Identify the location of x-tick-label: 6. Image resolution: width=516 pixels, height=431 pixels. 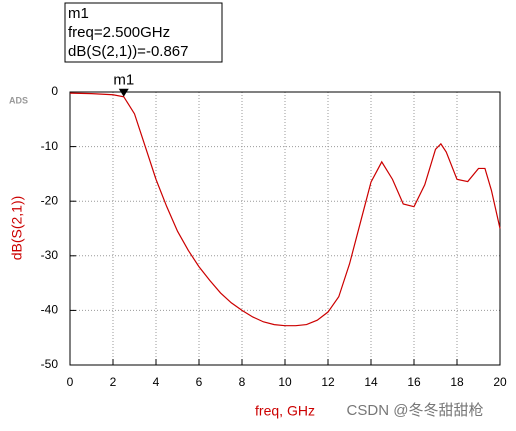
(199, 382).